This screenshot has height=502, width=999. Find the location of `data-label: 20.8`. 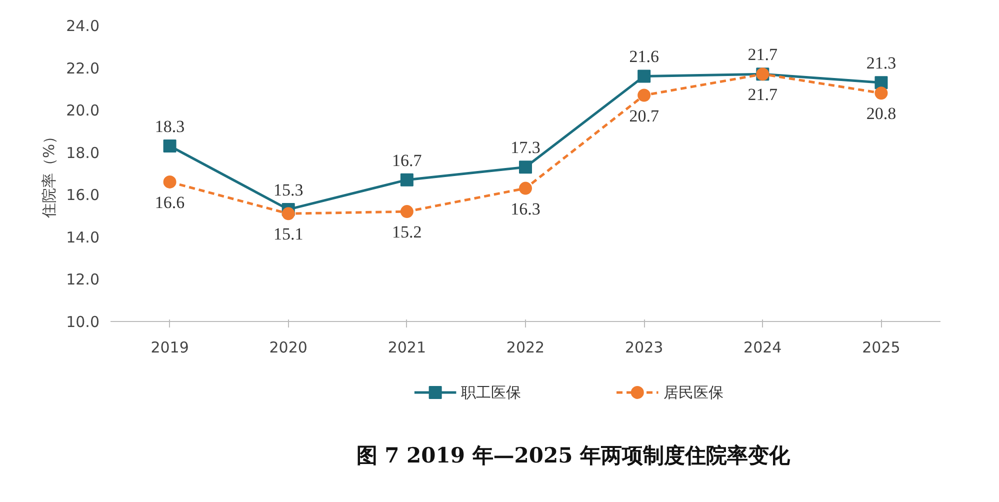

data-label: 20.8 is located at coordinates (881, 114).